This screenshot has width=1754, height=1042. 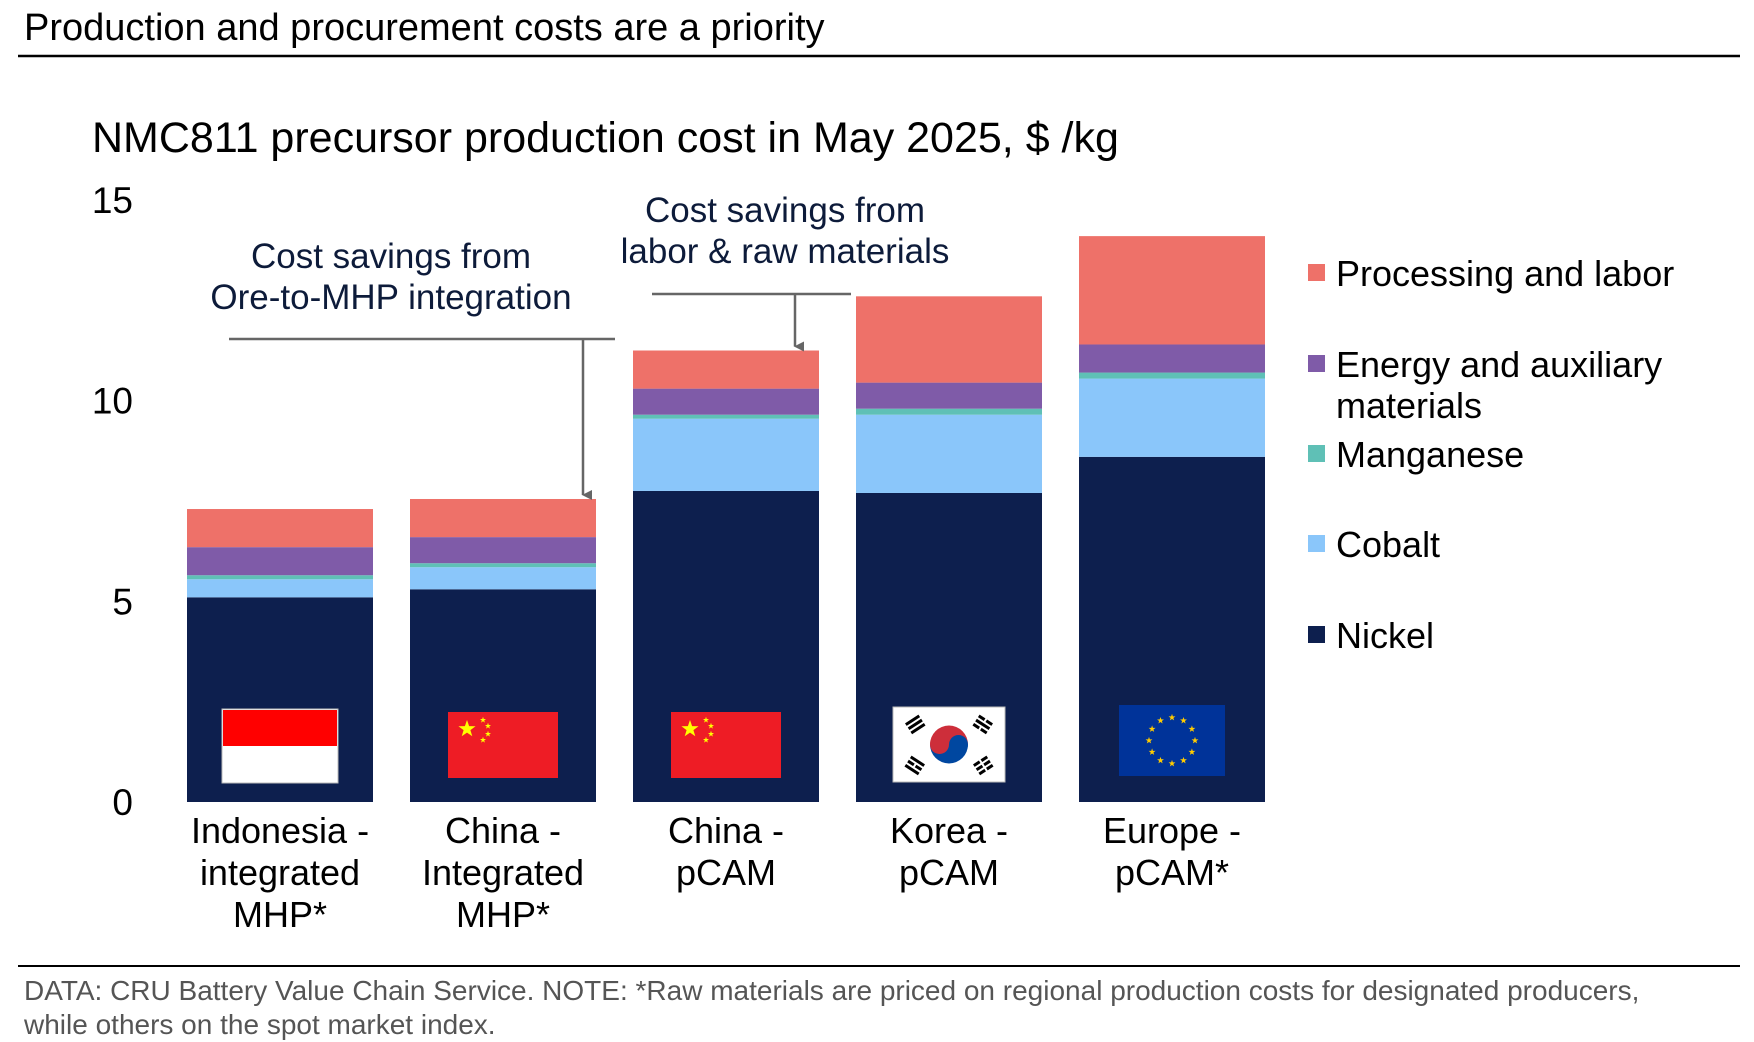 What do you see at coordinates (1172, 740) in the screenshot?
I see `flag-europe` at bounding box center [1172, 740].